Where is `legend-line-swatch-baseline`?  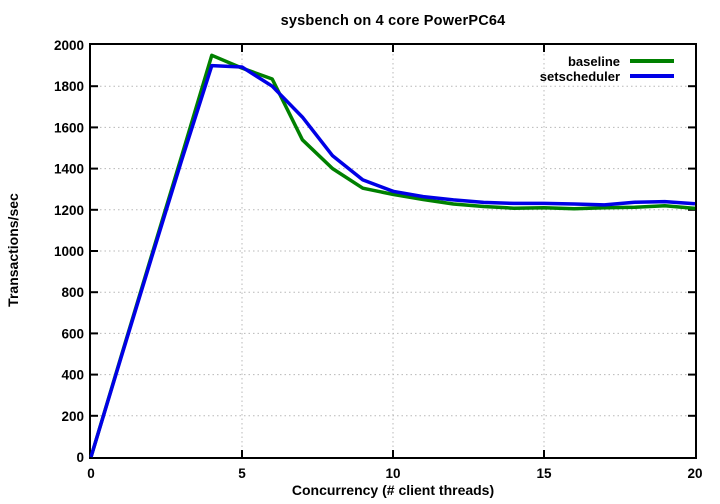
legend-line-swatch-baseline is located at coordinates (652, 61).